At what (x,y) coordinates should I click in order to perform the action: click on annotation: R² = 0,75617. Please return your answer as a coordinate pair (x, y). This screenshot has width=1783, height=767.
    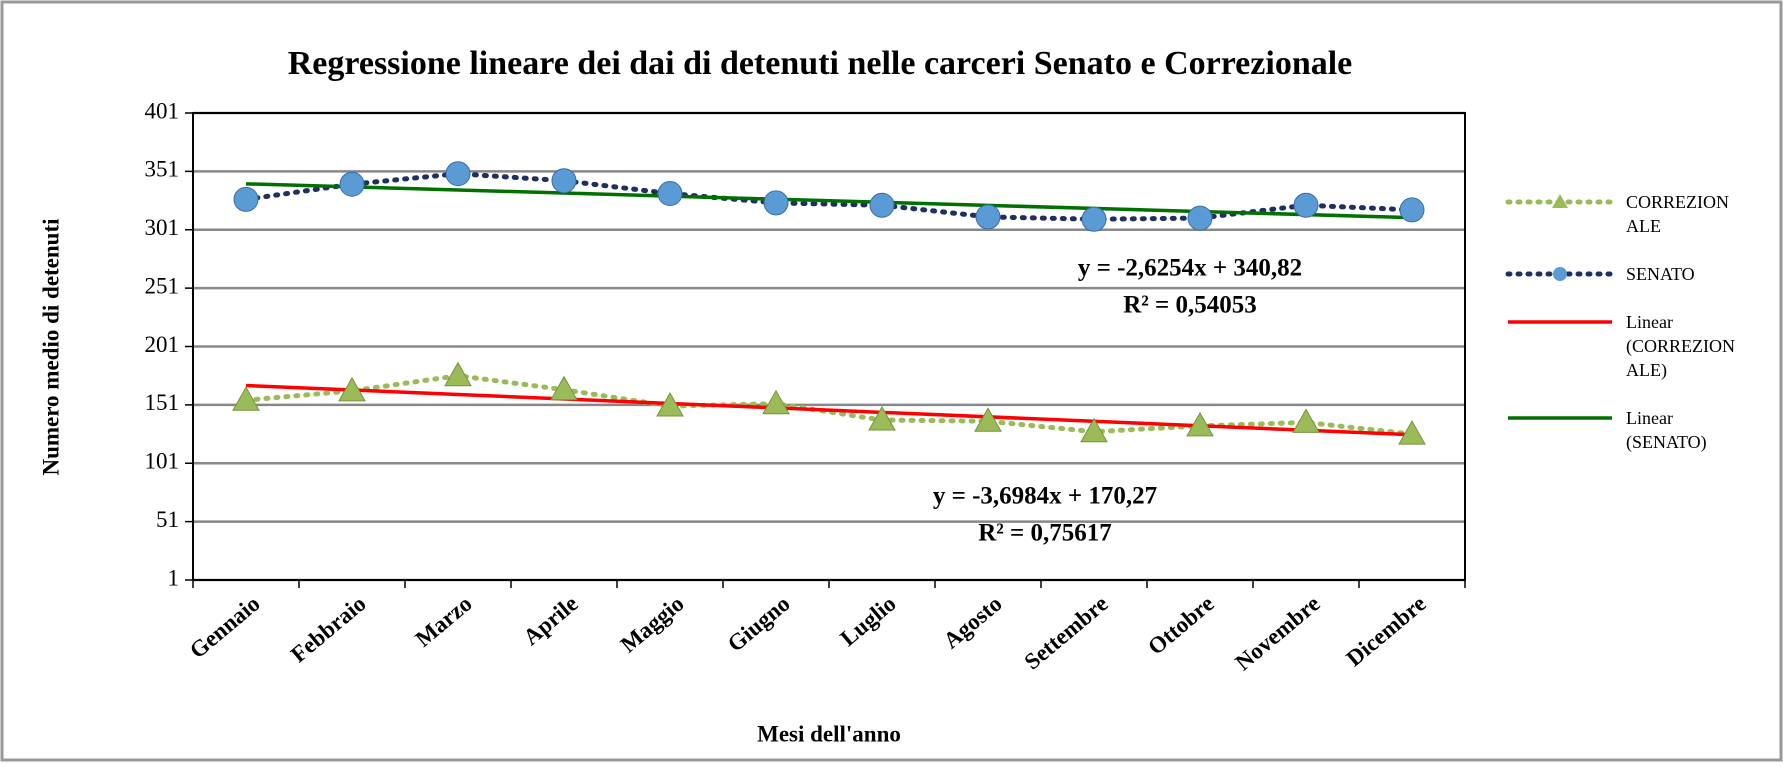
    Looking at the image, I should click on (1045, 533).